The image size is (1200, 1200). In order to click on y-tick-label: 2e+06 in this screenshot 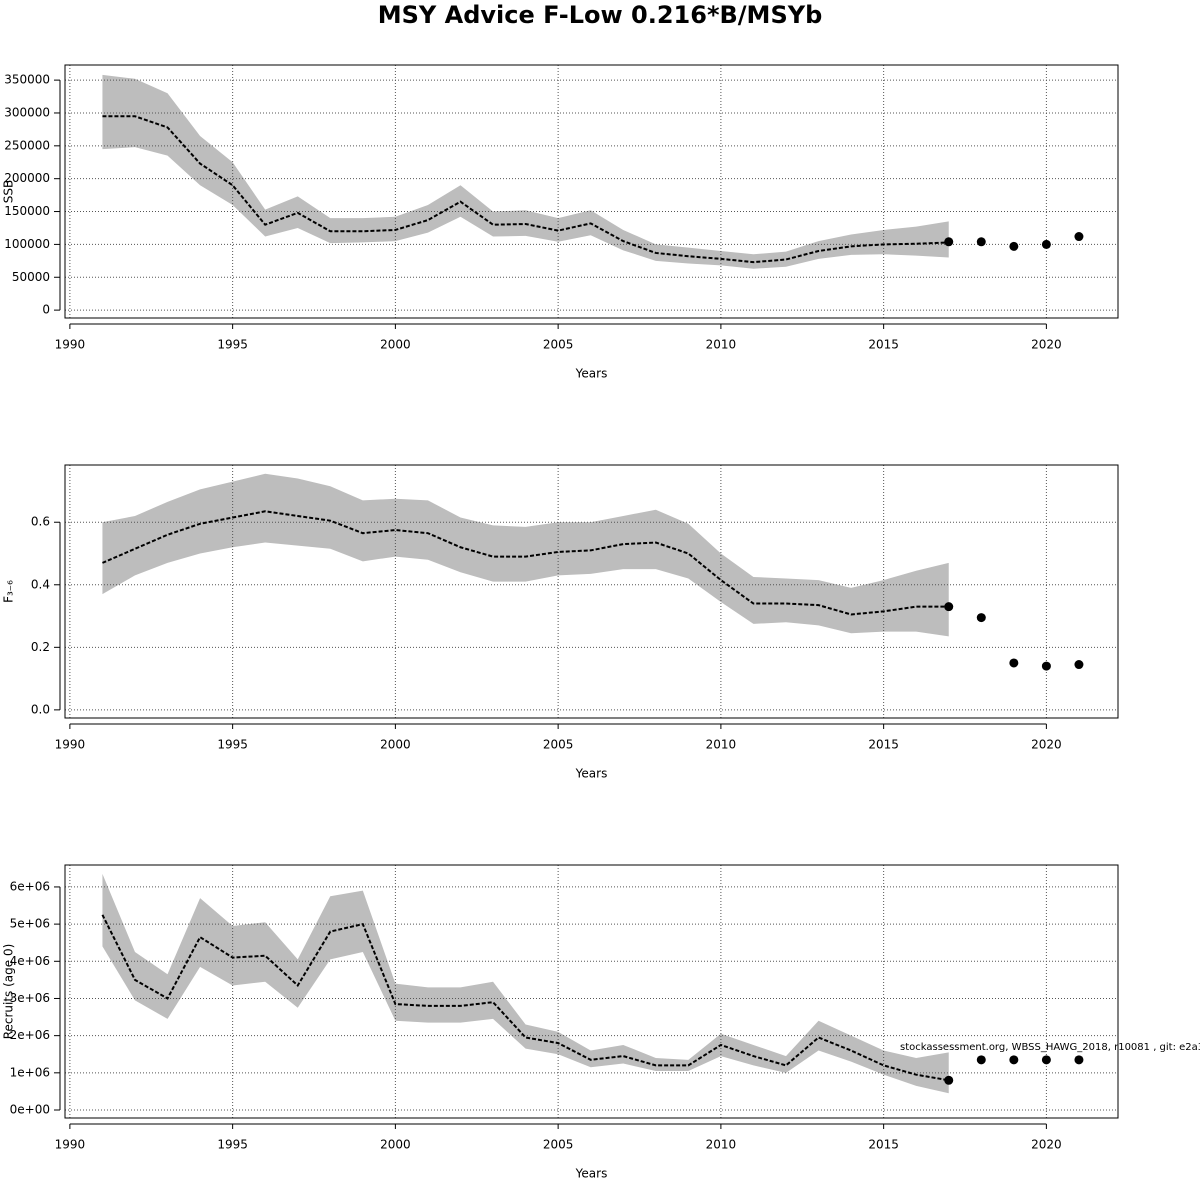, I will do `click(30, 1035)`.